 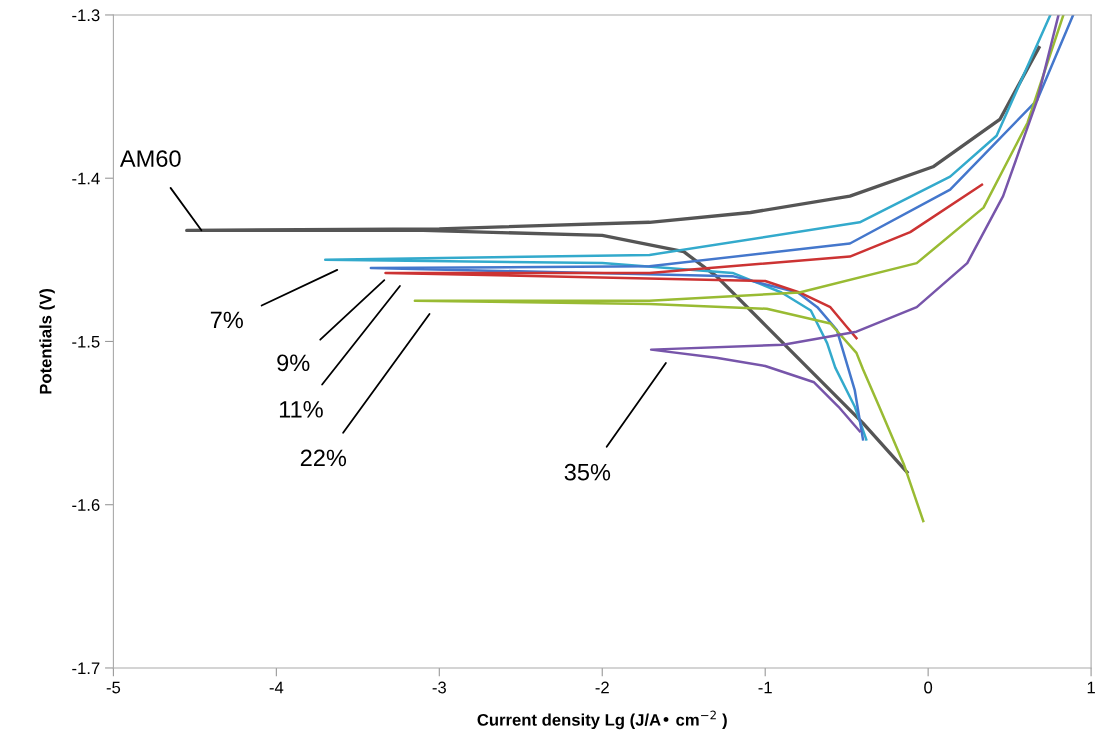 What do you see at coordinates (276, 687) in the screenshot?
I see `x-tick-label: -4` at bounding box center [276, 687].